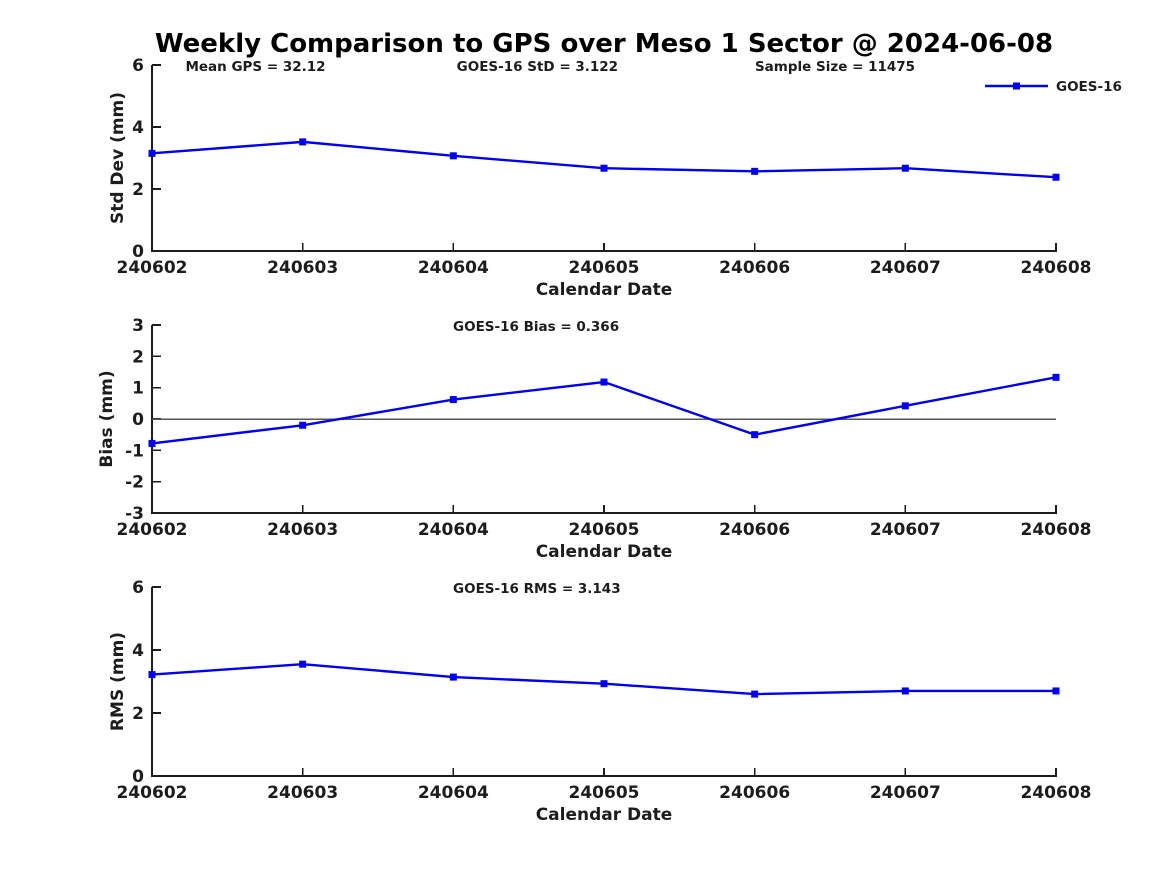 The image size is (1167, 875). I want to click on y-tick-label: -1, so click(134, 451).